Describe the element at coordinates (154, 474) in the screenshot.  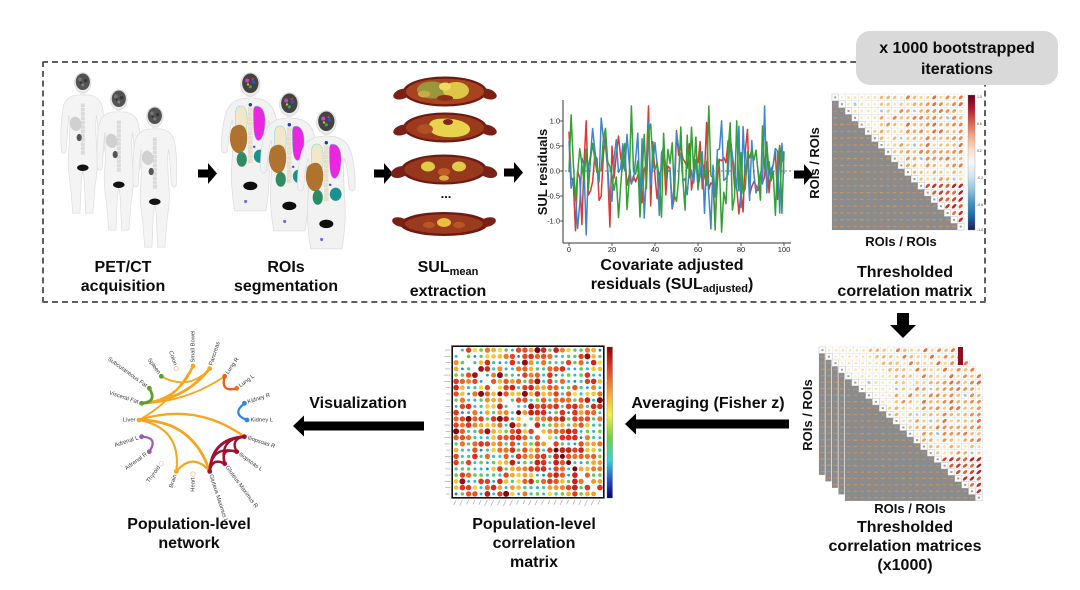
I see `svg-text: Thyroid` at that location.